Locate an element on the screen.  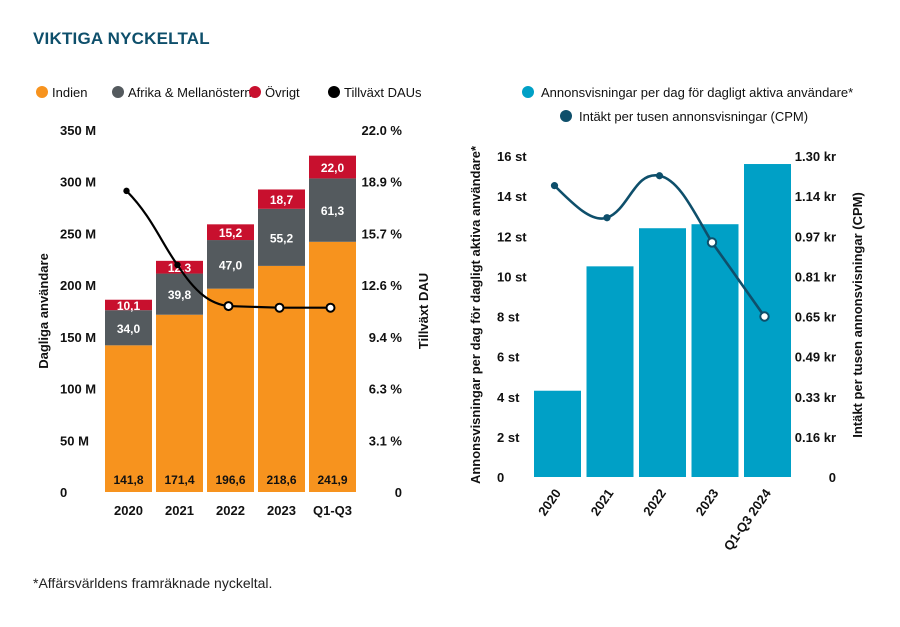
data-label-indien: 141,8 is located at coordinates (128, 480).